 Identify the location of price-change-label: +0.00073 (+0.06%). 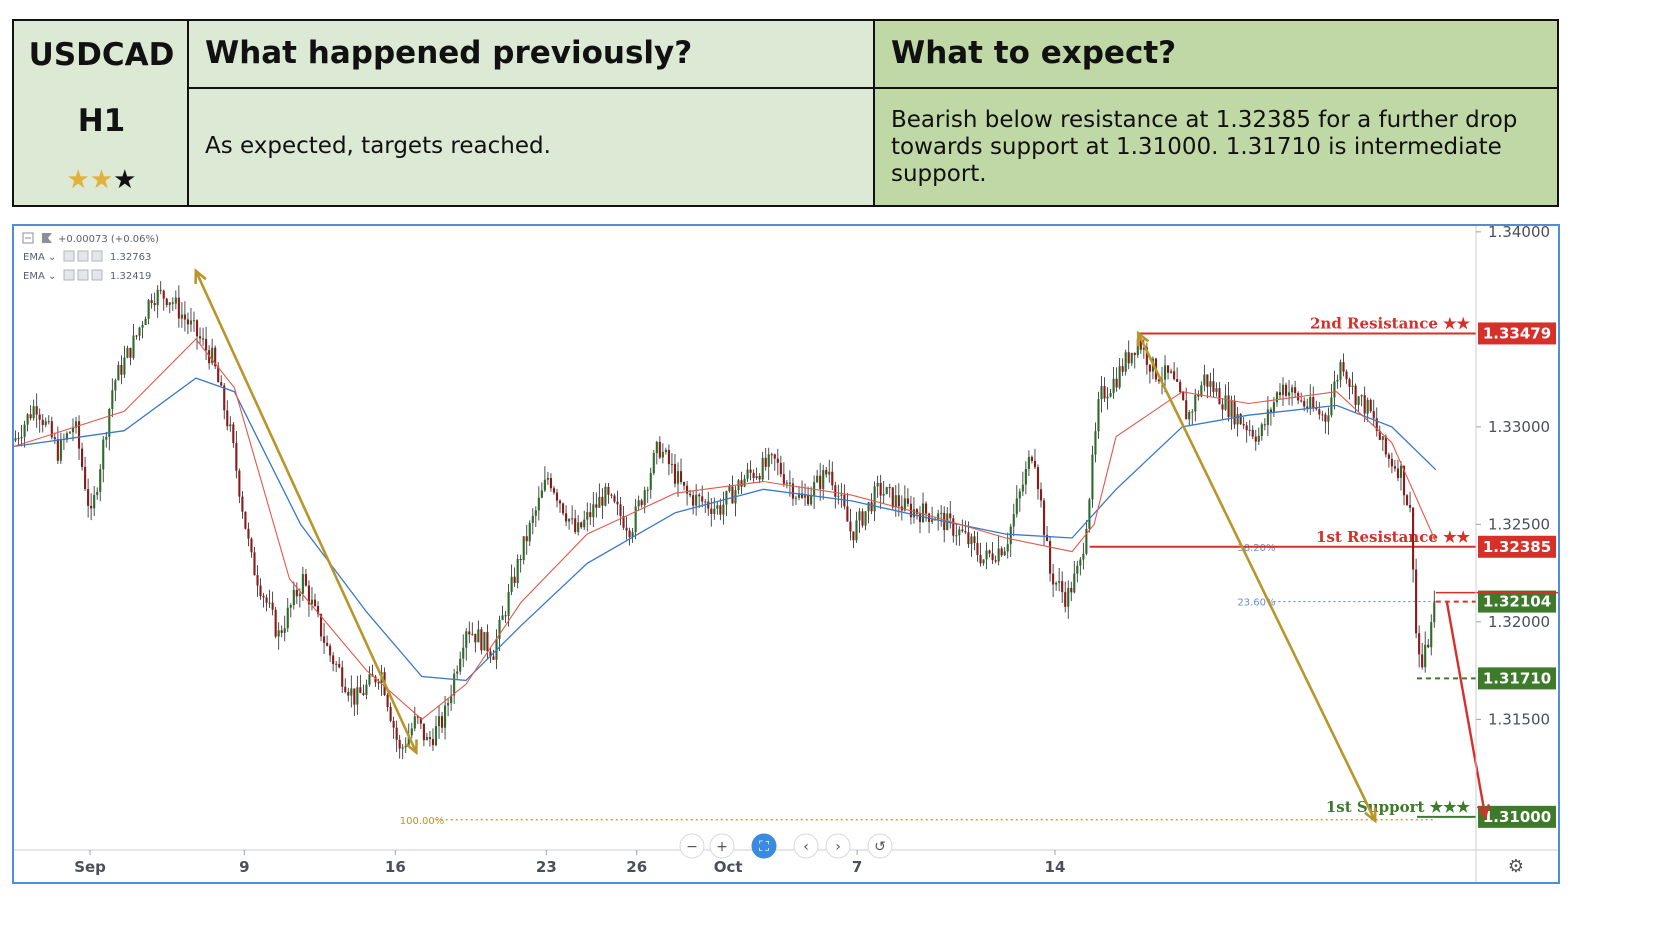
(108, 239).